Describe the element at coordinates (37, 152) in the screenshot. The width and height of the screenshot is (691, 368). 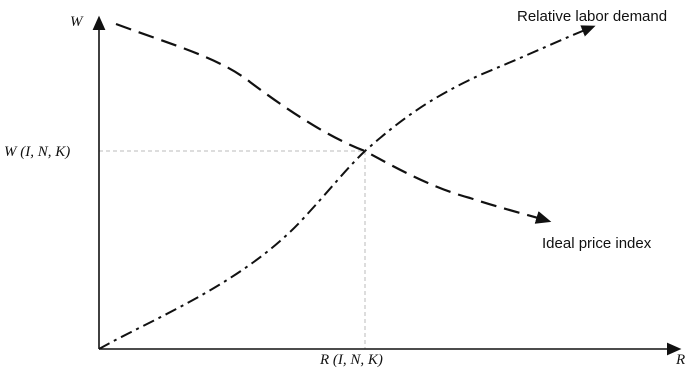
I see `equilibrium-w-label: W (I, N, K)` at that location.